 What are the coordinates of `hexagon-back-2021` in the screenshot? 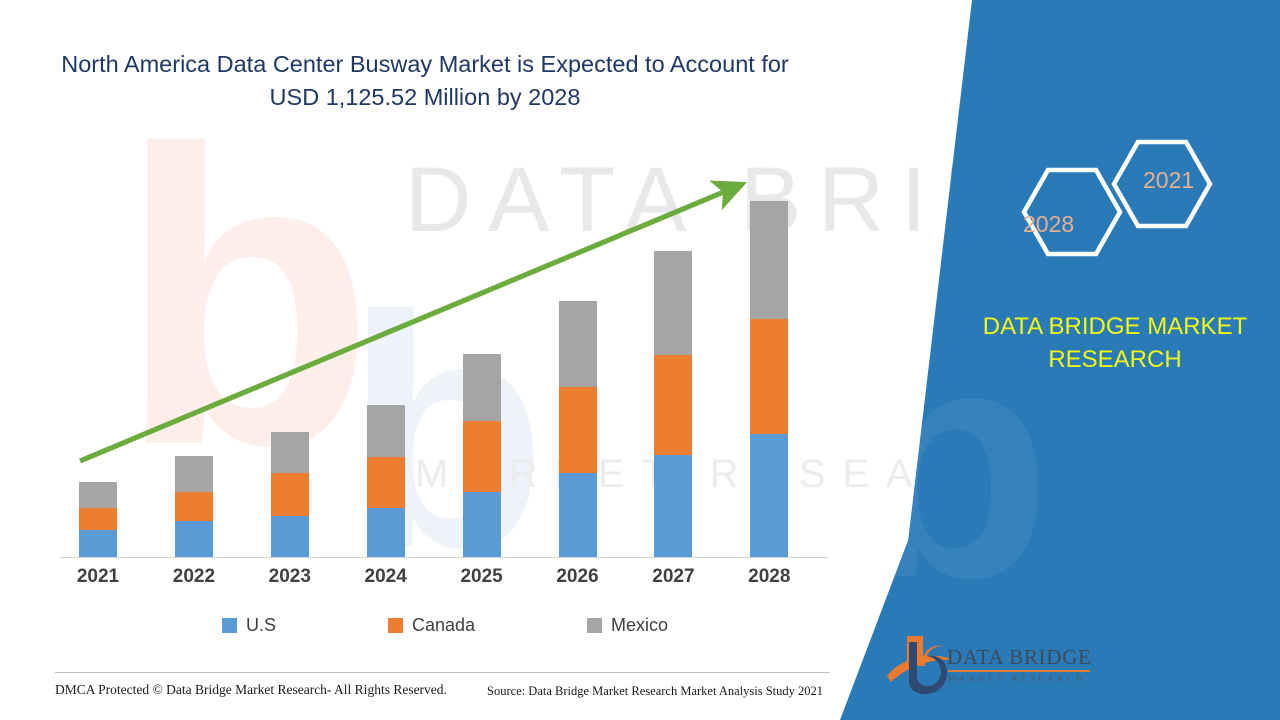 It's located at (1162, 184).